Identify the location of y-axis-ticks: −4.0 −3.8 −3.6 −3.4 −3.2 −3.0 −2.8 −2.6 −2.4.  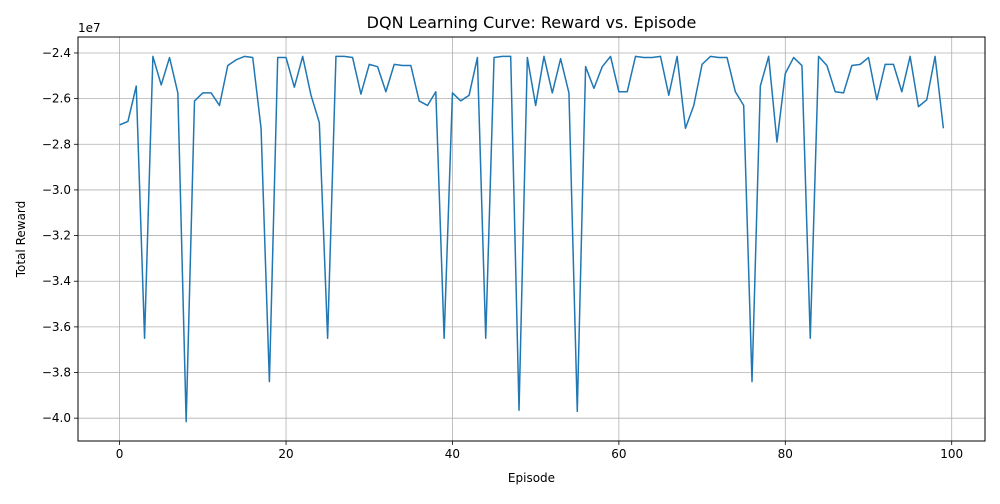
(60, 235).